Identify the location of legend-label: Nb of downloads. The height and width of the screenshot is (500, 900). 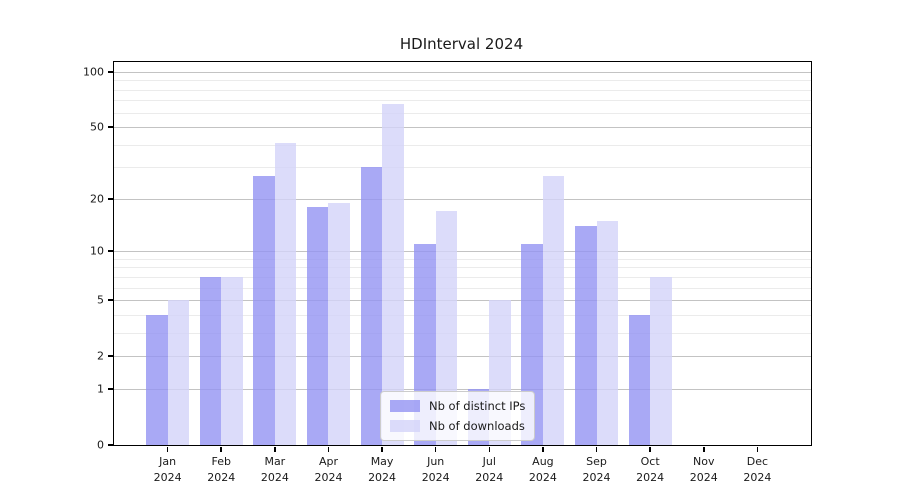
(477, 426).